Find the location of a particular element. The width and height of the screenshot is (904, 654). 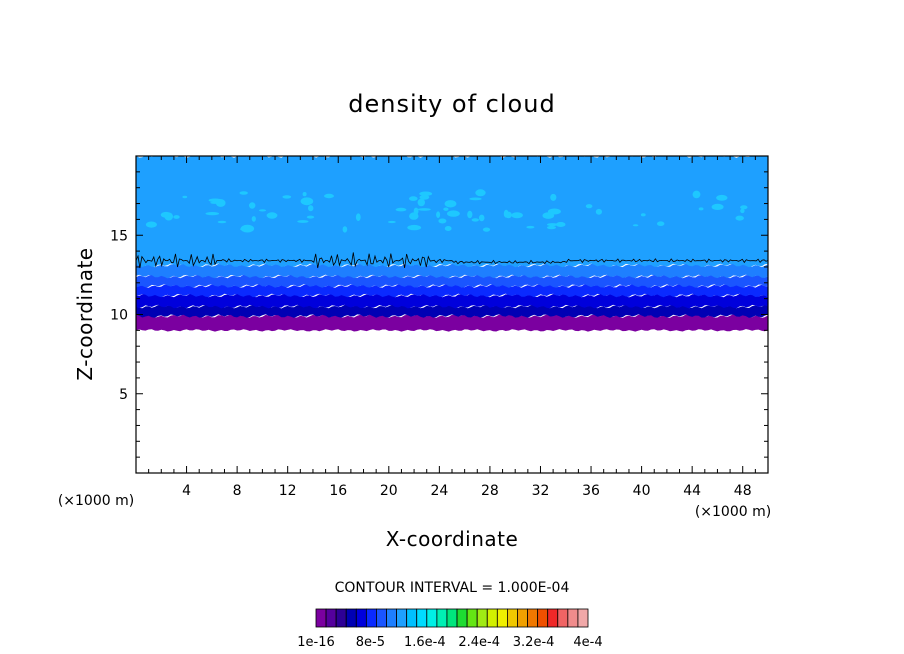

chart-title: density of cloud is located at coordinates (451, 104).